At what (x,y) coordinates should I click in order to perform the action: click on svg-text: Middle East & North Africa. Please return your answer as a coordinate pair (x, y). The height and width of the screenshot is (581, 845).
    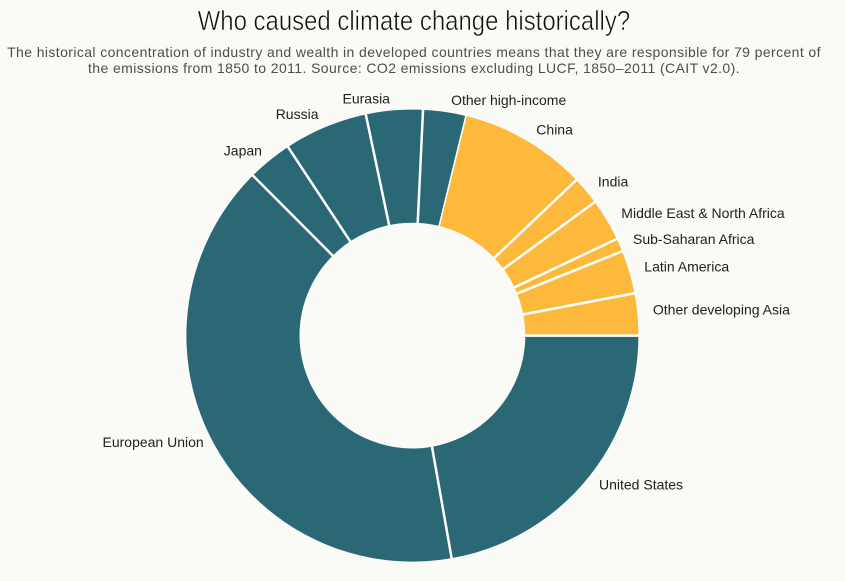
    Looking at the image, I should click on (703, 213).